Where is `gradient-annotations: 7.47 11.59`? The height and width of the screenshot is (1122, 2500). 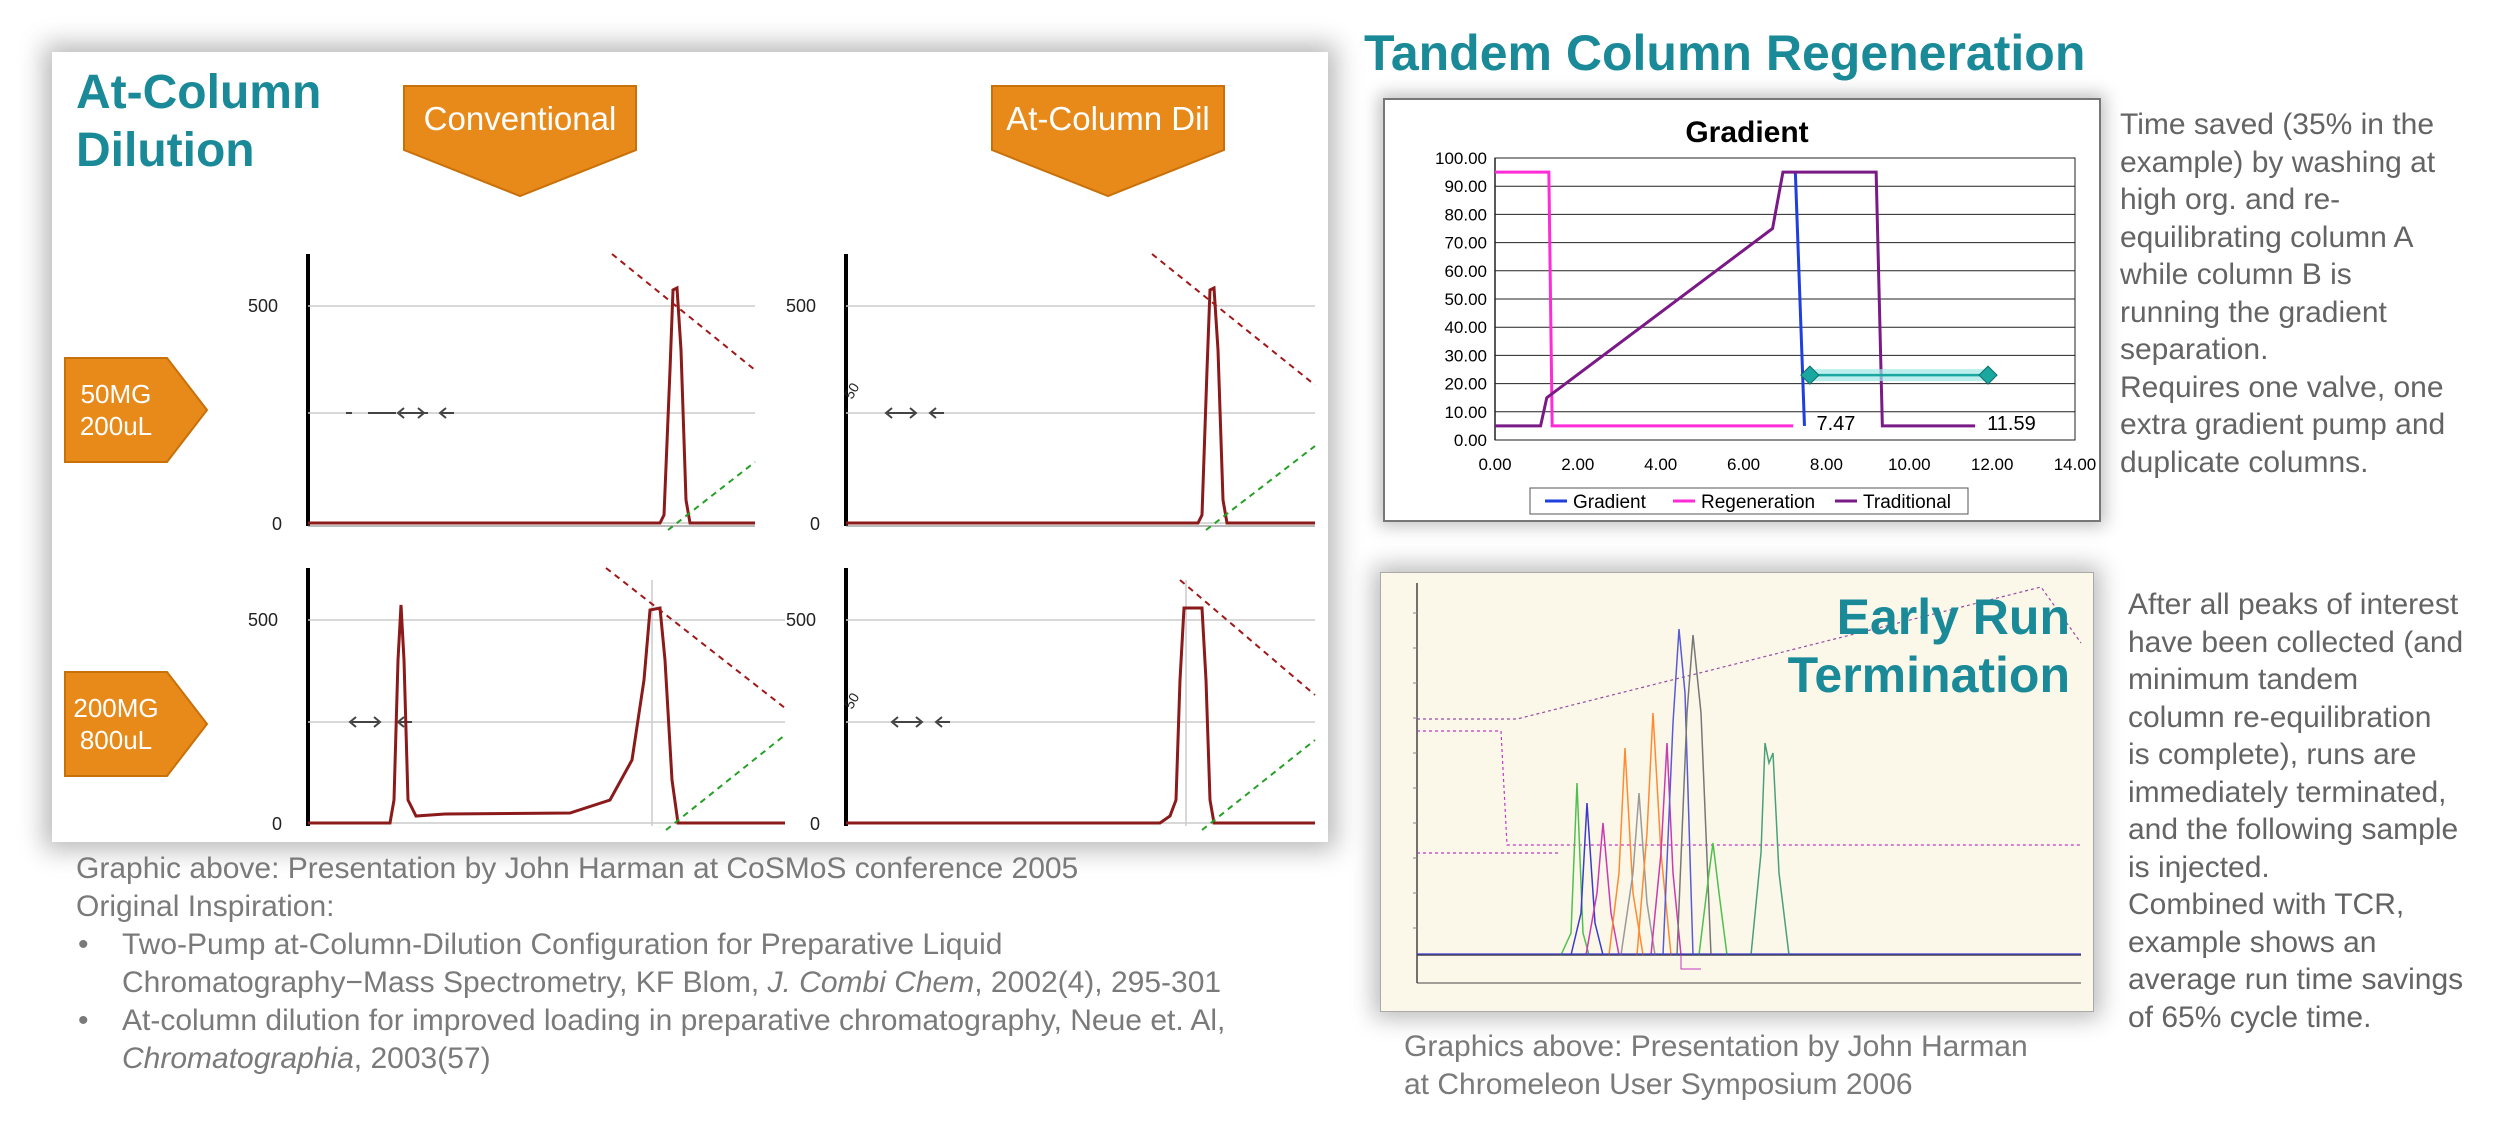
gradient-annotations: 7.47 11.59 is located at coordinates (1925, 424).